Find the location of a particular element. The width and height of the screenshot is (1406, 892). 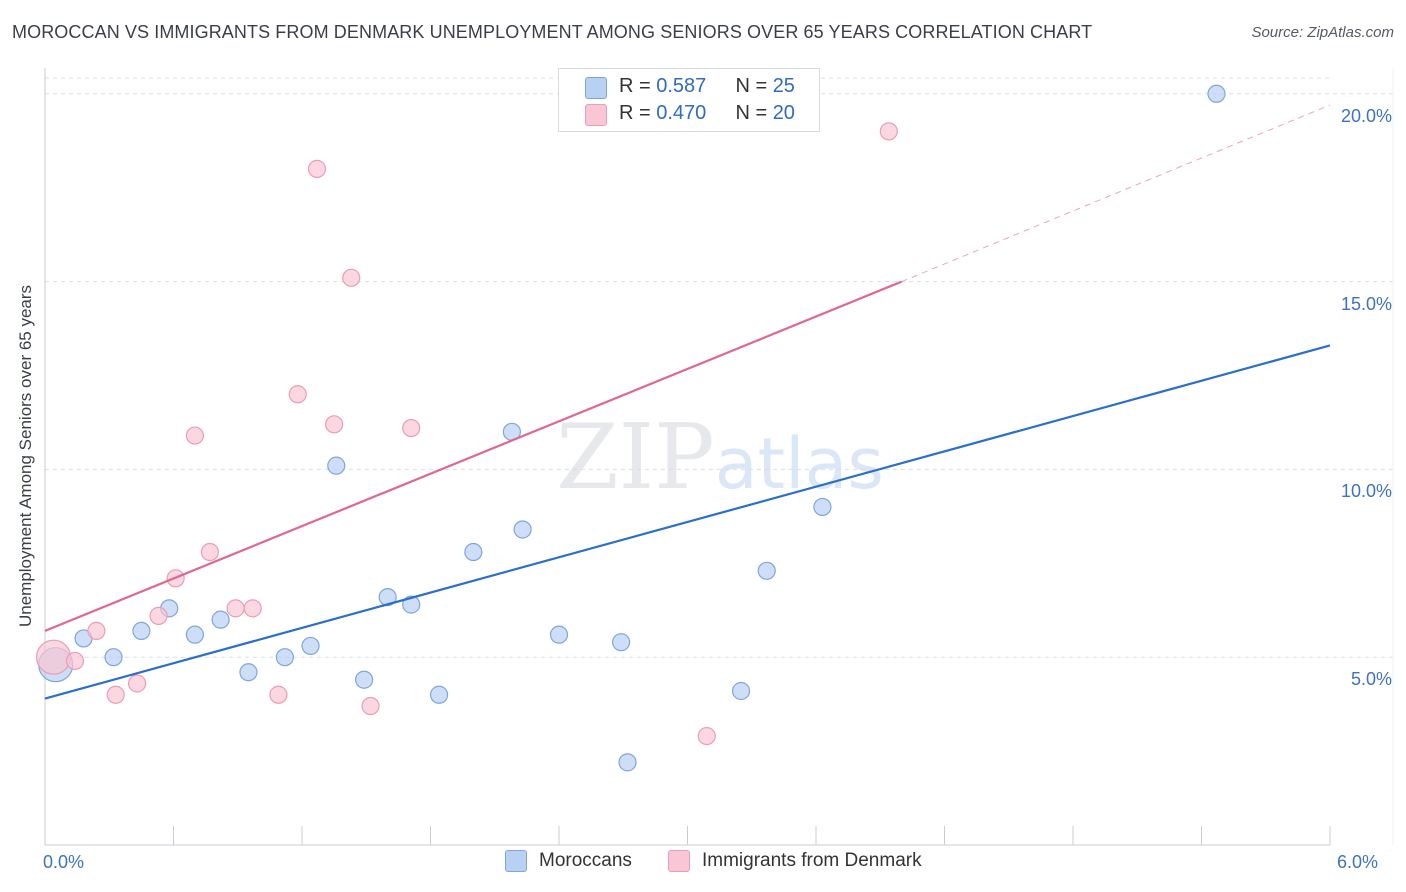

trendline-denmark-extension is located at coordinates (1116, 193).